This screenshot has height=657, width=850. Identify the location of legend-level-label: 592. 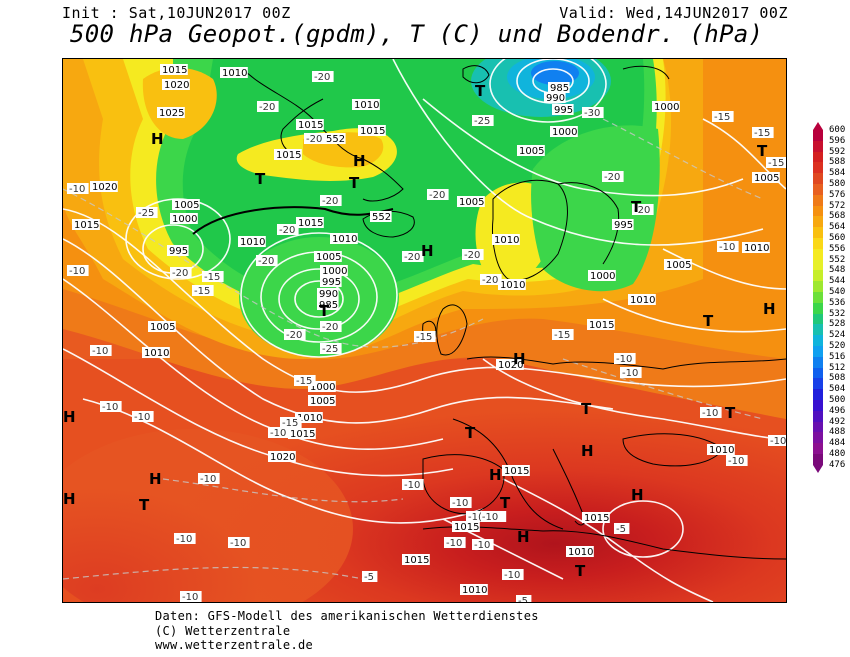
(837, 151).